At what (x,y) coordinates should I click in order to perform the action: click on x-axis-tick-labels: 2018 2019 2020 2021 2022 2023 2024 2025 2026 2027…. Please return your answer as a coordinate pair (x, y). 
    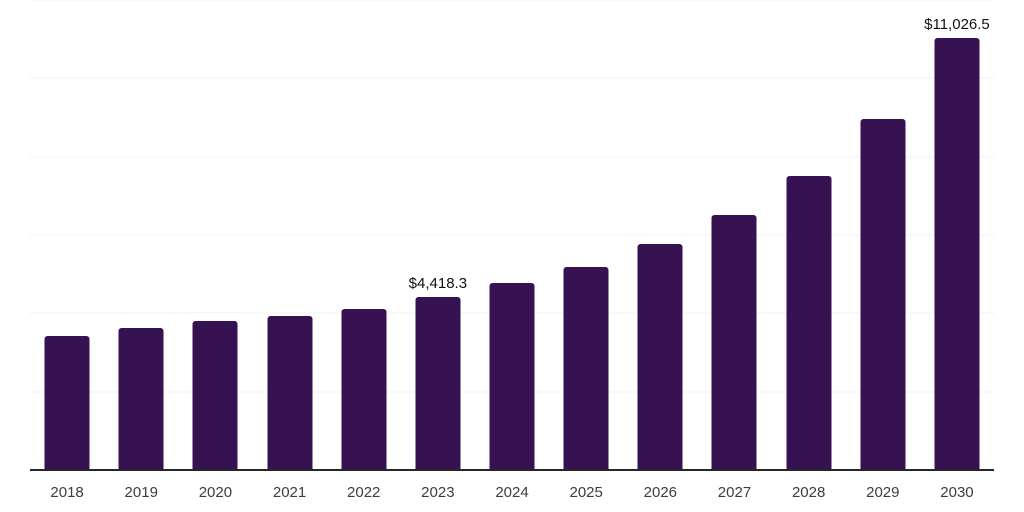
    Looking at the image, I should click on (512, 492).